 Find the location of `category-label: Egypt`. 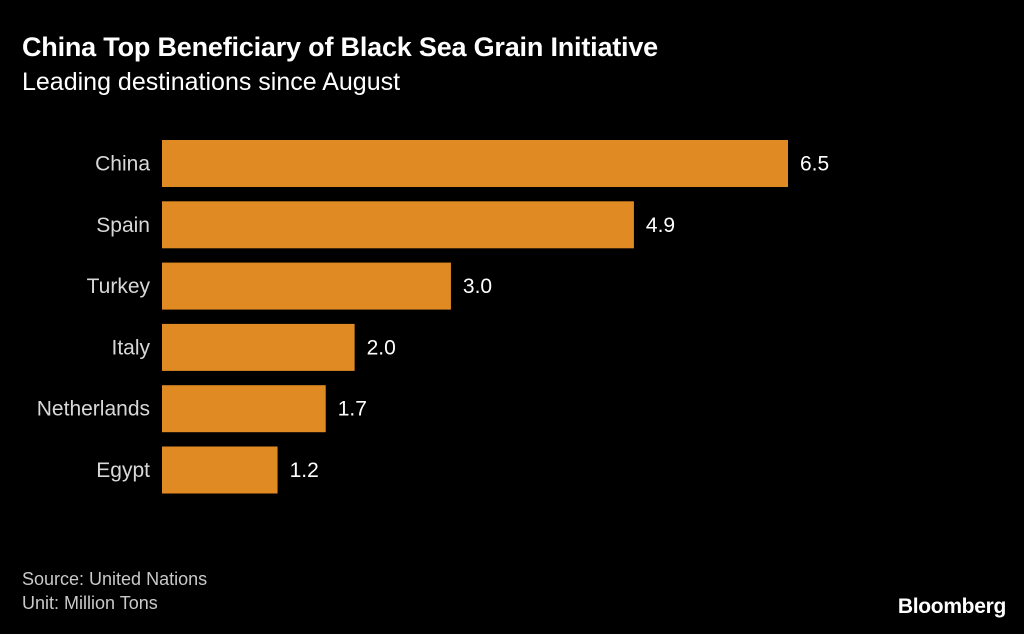

category-label: Egypt is located at coordinates (123, 470).